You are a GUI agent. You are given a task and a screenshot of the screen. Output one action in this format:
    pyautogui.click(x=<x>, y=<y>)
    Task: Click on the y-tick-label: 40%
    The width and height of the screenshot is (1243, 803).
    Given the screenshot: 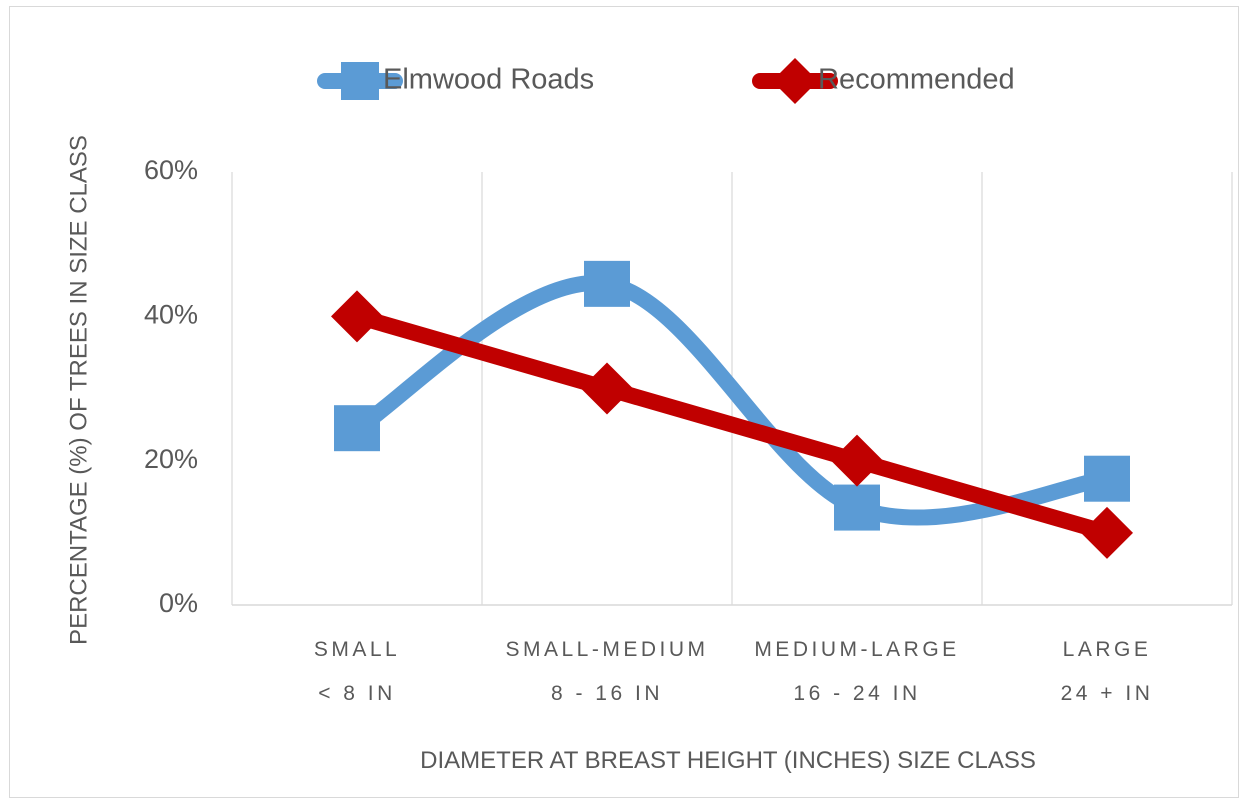 What is the action you would take?
    pyautogui.click(x=171, y=314)
    